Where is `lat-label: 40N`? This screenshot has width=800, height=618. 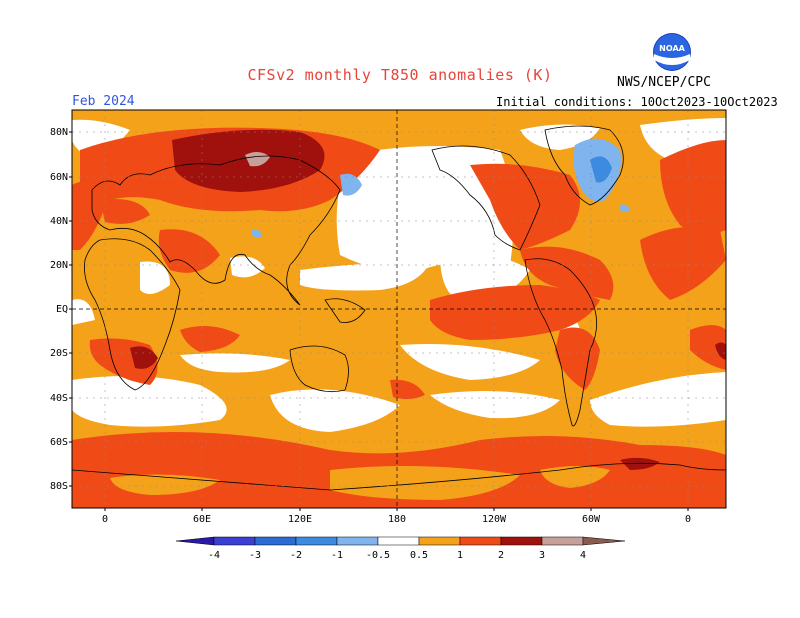
lat-label: 40N is located at coordinates (59, 221).